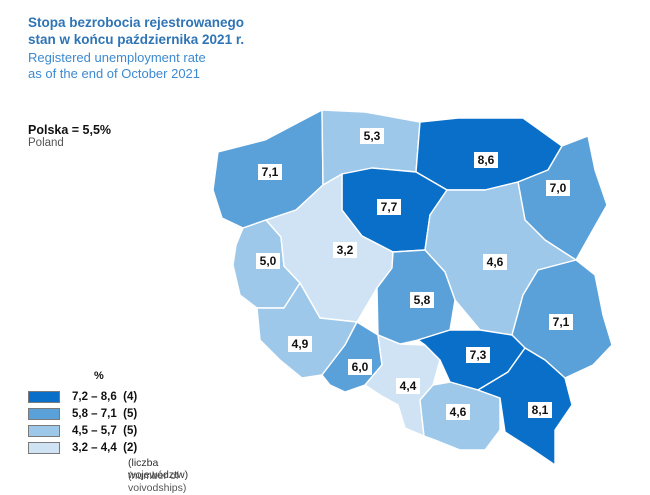  I want to click on legend-unit: %, so click(99, 376).